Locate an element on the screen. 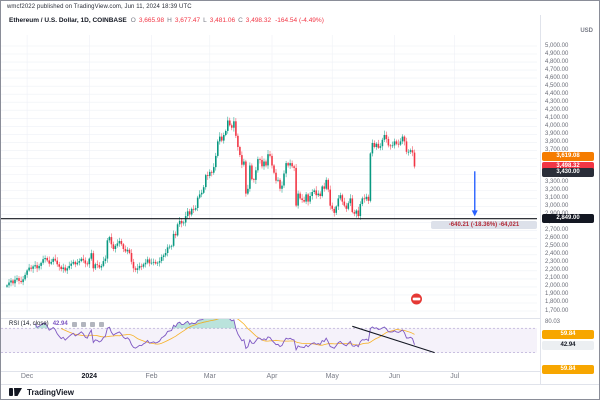 This screenshot has width=600, height=400. rsi-ma-badge: 59.84 is located at coordinates (568, 335).